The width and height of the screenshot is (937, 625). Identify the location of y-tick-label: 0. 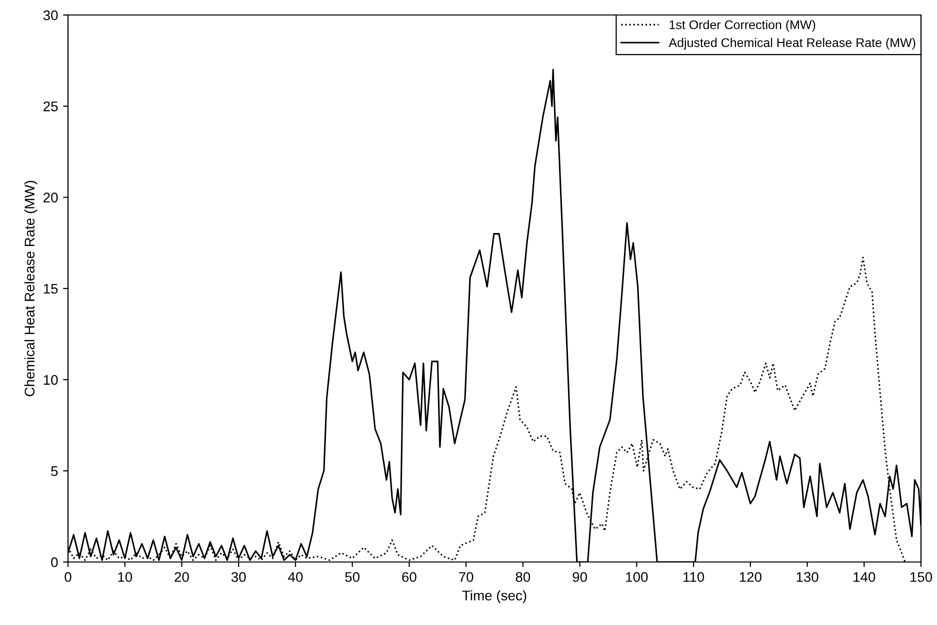
(54, 562).